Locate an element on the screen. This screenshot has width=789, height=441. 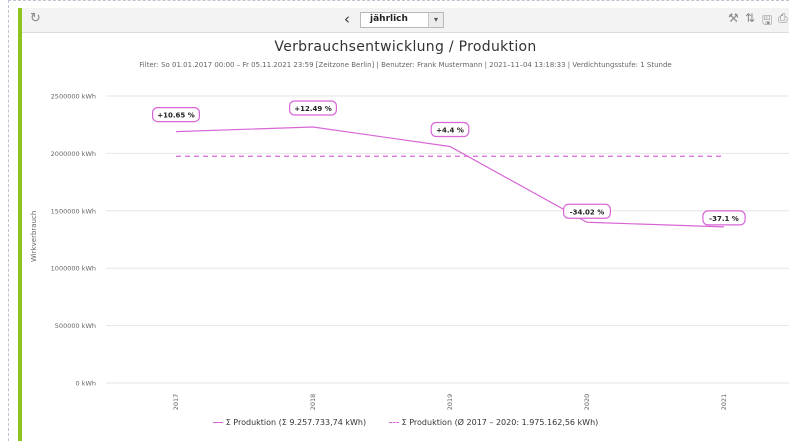
data-label: +12.49 % is located at coordinates (312, 109).